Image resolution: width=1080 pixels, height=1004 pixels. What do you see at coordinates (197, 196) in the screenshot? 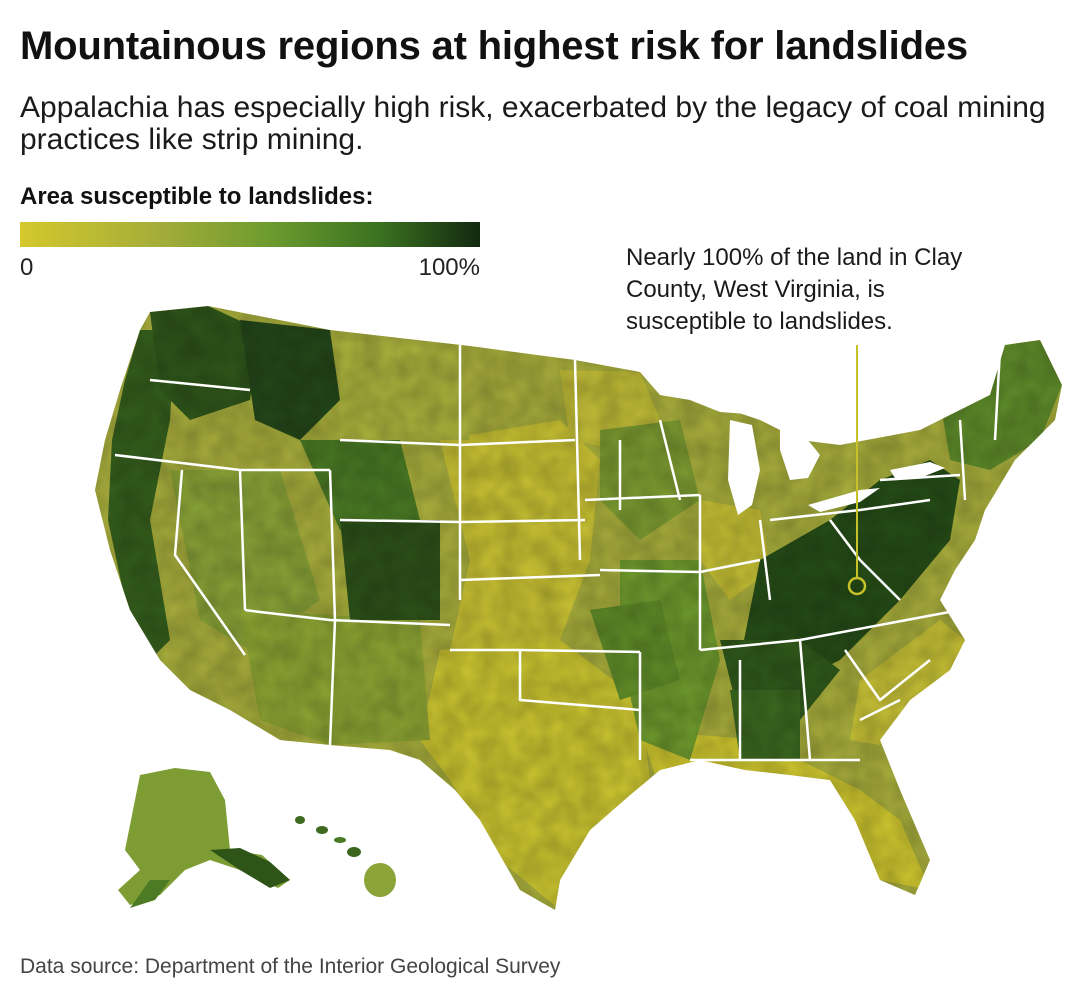
I see `legend-title: Area susceptible to landslides:` at bounding box center [197, 196].